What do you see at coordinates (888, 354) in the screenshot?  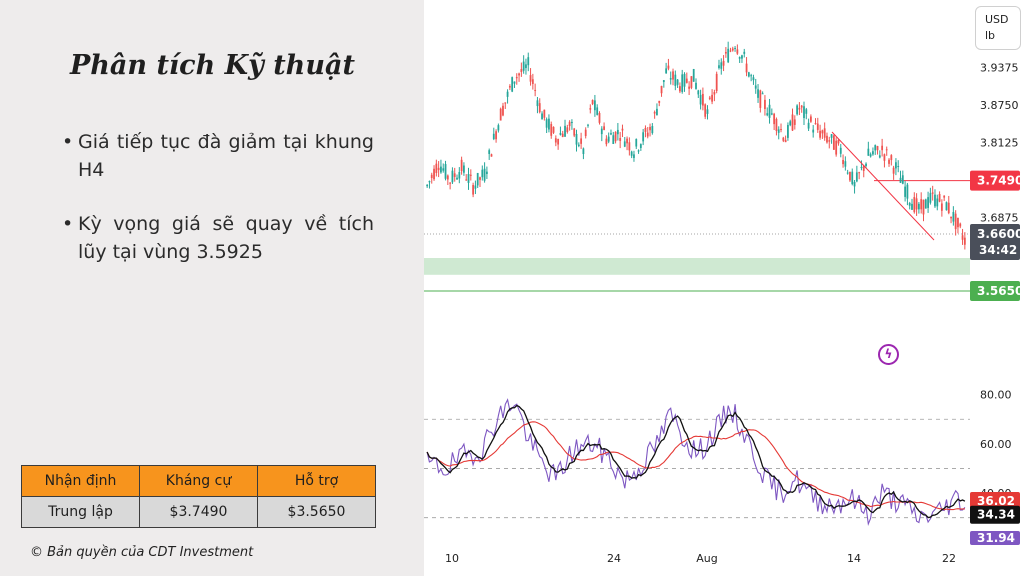 I see `lightning-alert-icon: ϟ` at bounding box center [888, 354].